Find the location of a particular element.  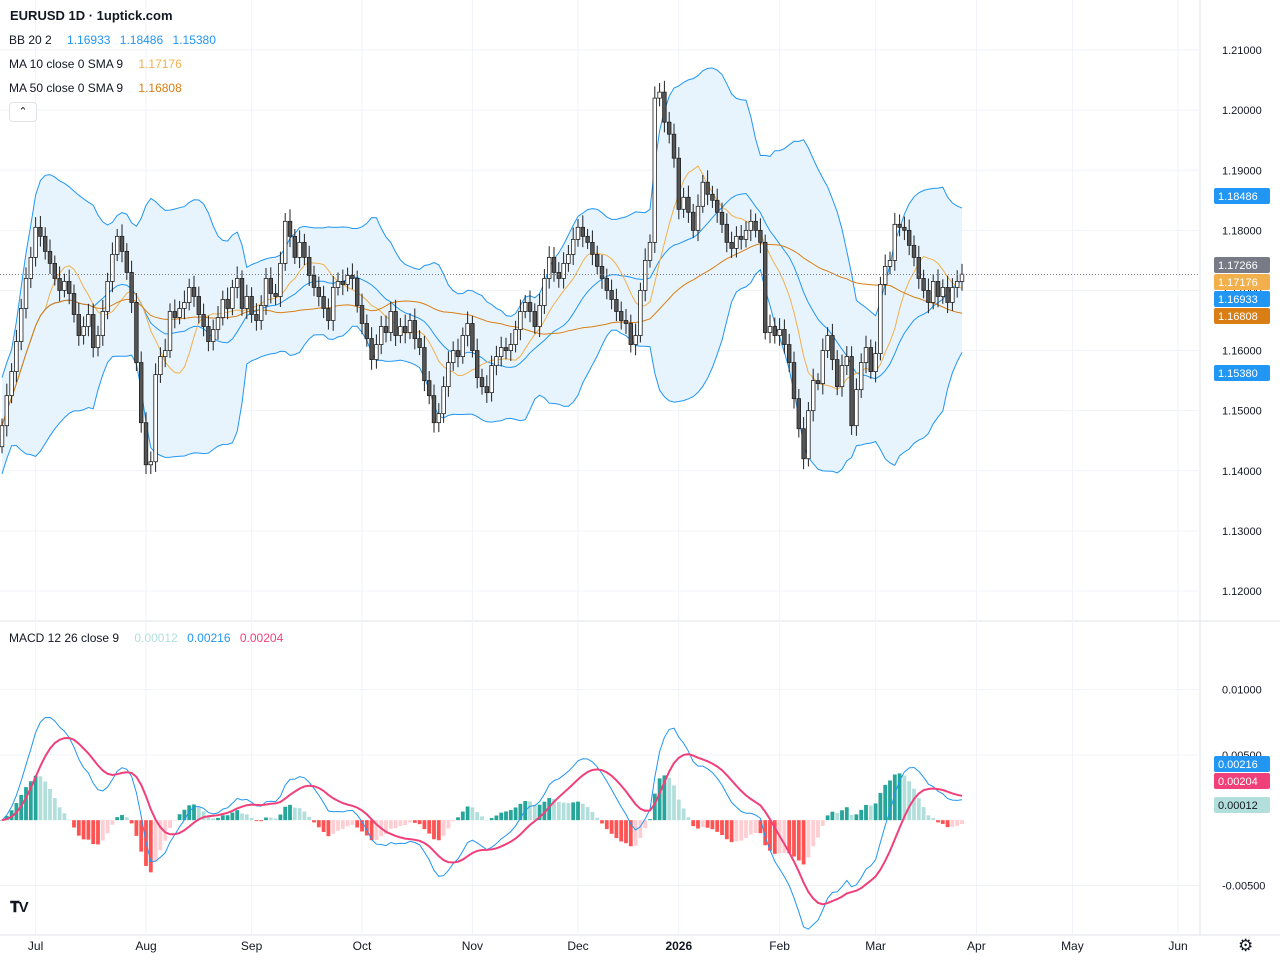

legend-ma10: MA 10 close 0 SMA 9 1.17176 is located at coordinates (95, 64).